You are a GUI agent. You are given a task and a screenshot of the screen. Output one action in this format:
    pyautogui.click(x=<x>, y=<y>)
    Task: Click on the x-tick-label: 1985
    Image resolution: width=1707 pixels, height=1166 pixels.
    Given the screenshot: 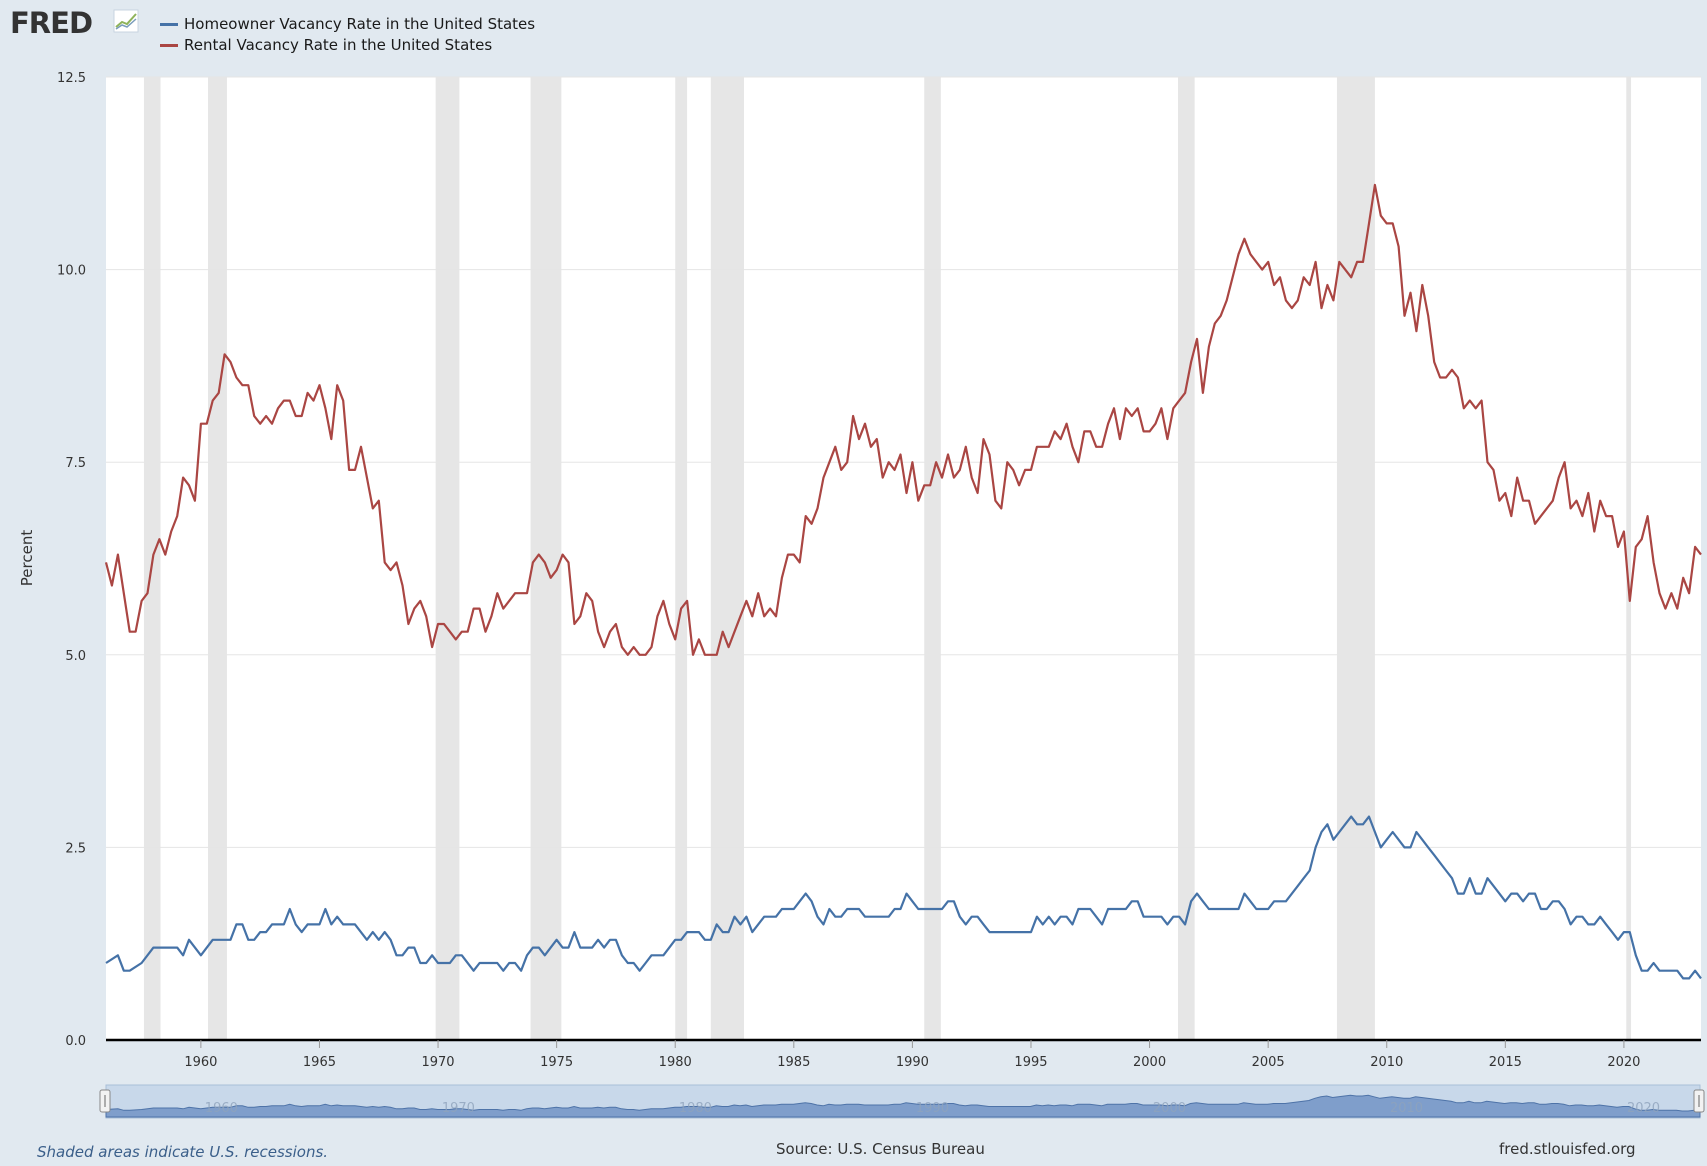 What is the action you would take?
    pyautogui.click(x=793, y=1062)
    